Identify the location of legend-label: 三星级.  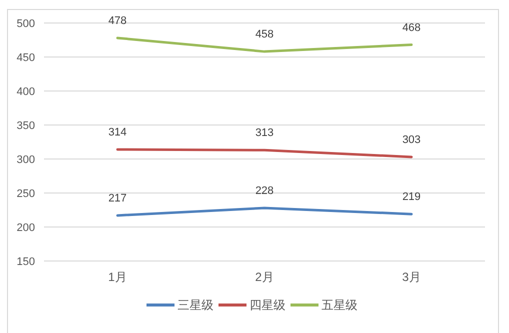
(196, 305).